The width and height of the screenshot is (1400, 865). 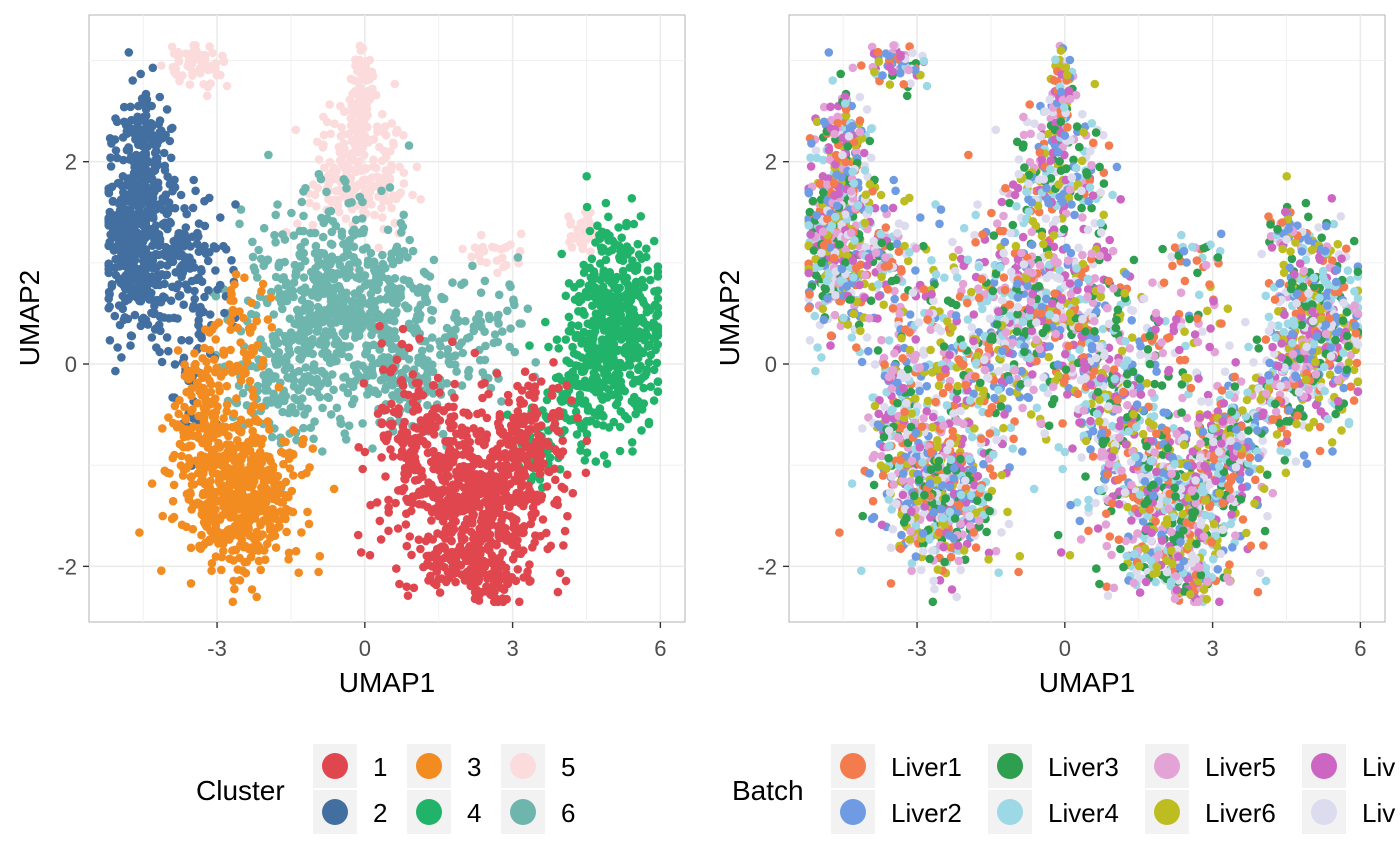 What do you see at coordinates (1098, 528) in the screenshot?
I see `point-batch-Liver7` at bounding box center [1098, 528].